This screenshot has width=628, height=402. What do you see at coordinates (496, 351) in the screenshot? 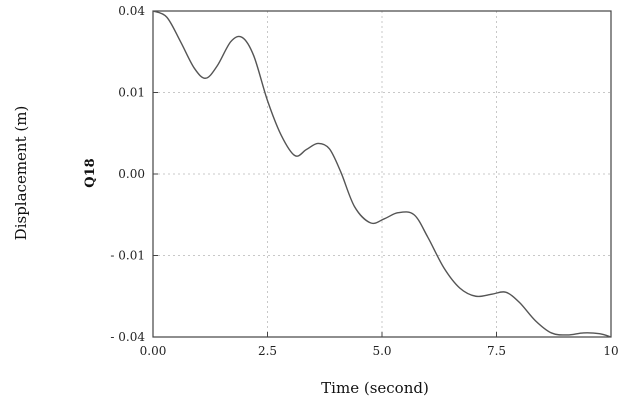
I see `x-tick-label: 7.5` at bounding box center [496, 351].